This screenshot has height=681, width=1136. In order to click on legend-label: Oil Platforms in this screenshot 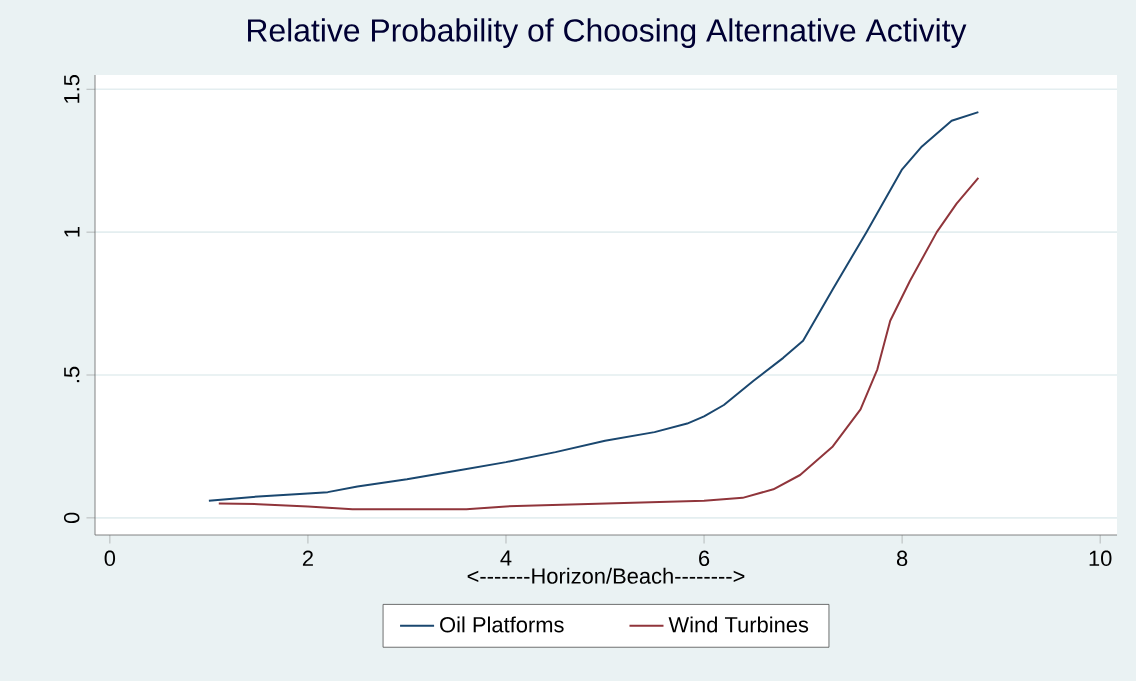, I will do `click(502, 624)`.